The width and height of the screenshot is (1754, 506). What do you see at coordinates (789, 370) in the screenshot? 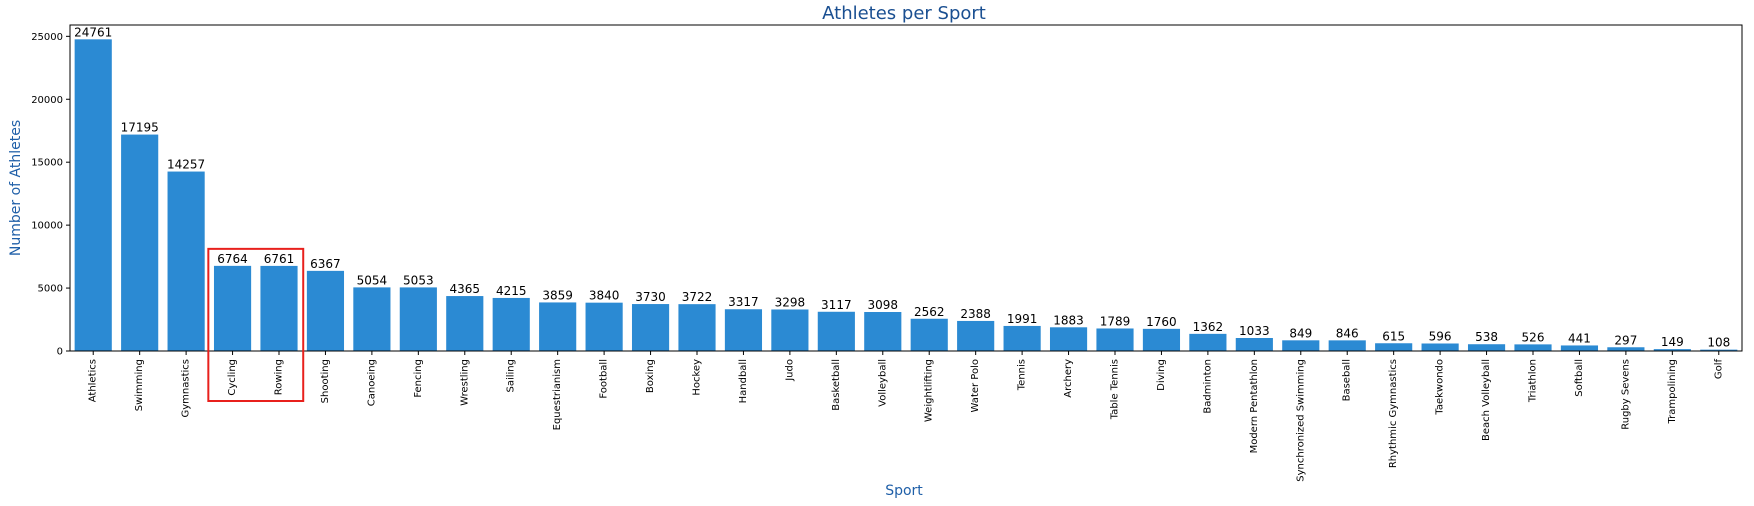
I see `x-tick-label: Judo` at bounding box center [789, 370].